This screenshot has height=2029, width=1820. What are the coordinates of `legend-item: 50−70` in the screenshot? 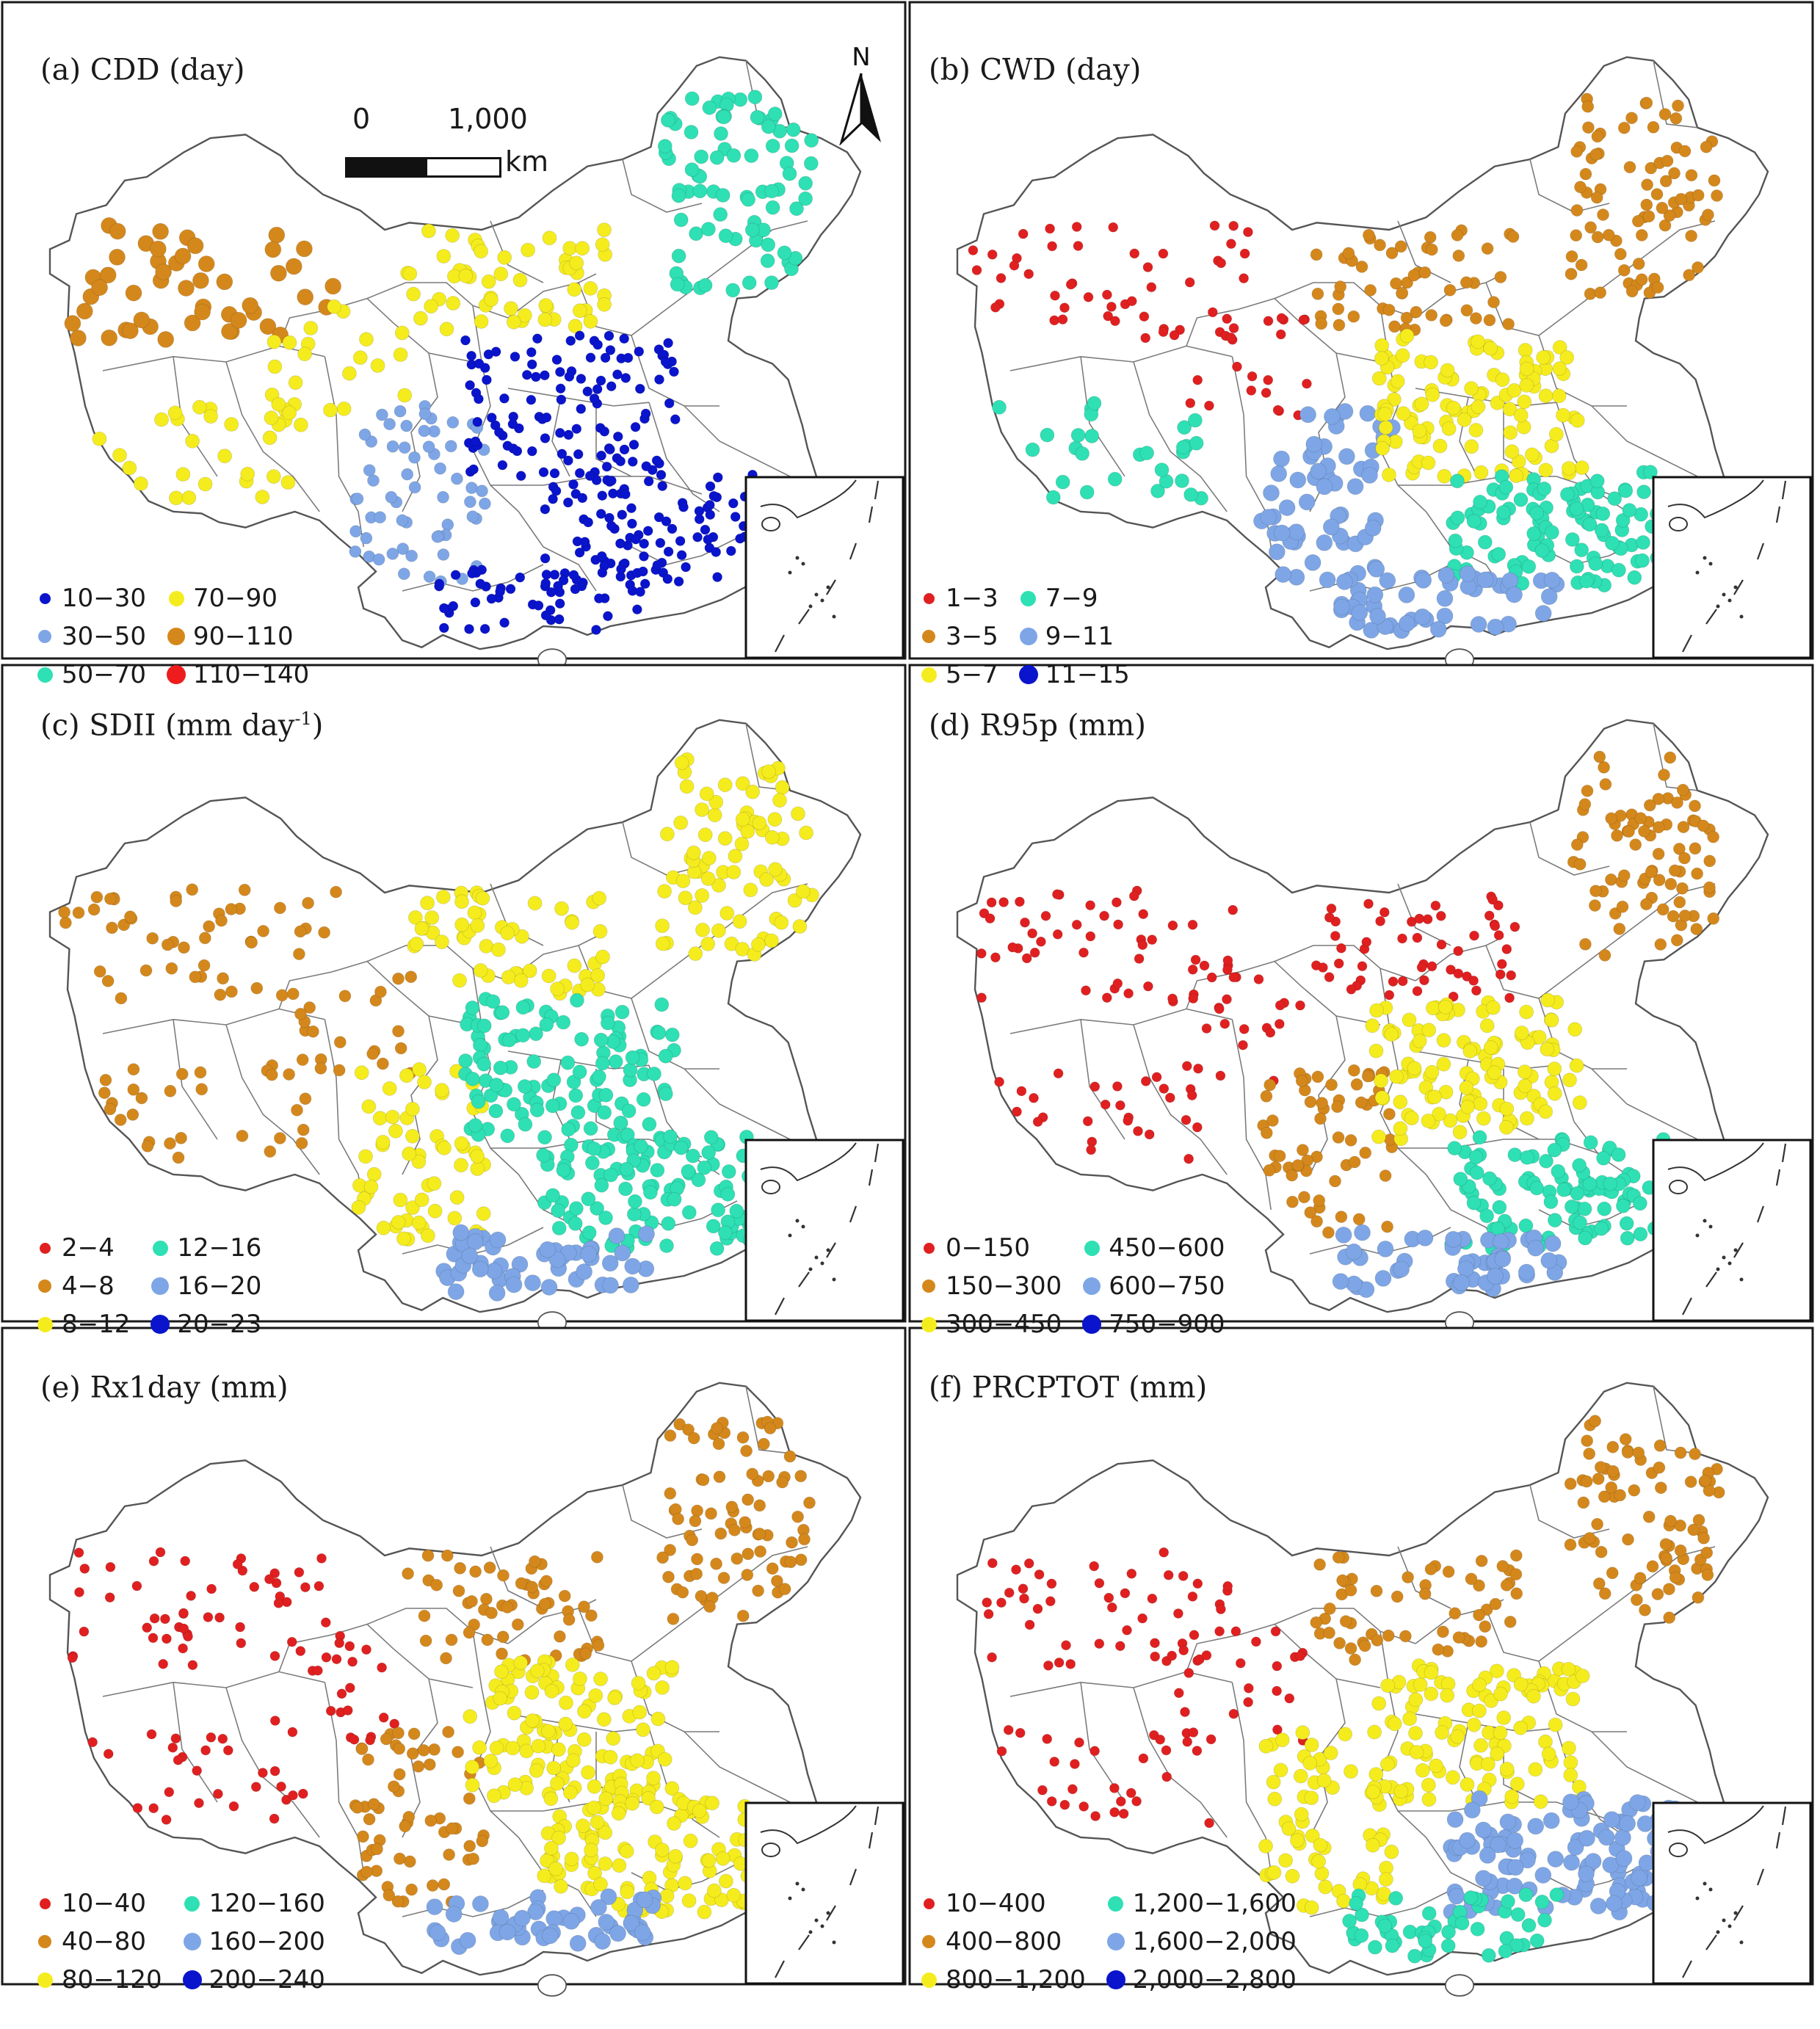 It's located at (90, 674).